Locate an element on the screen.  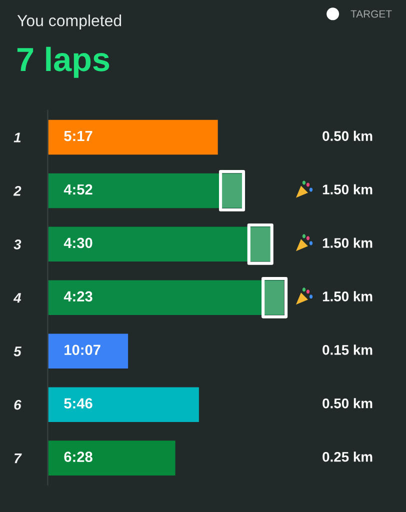
text: 0.25 km is located at coordinates (347, 457).